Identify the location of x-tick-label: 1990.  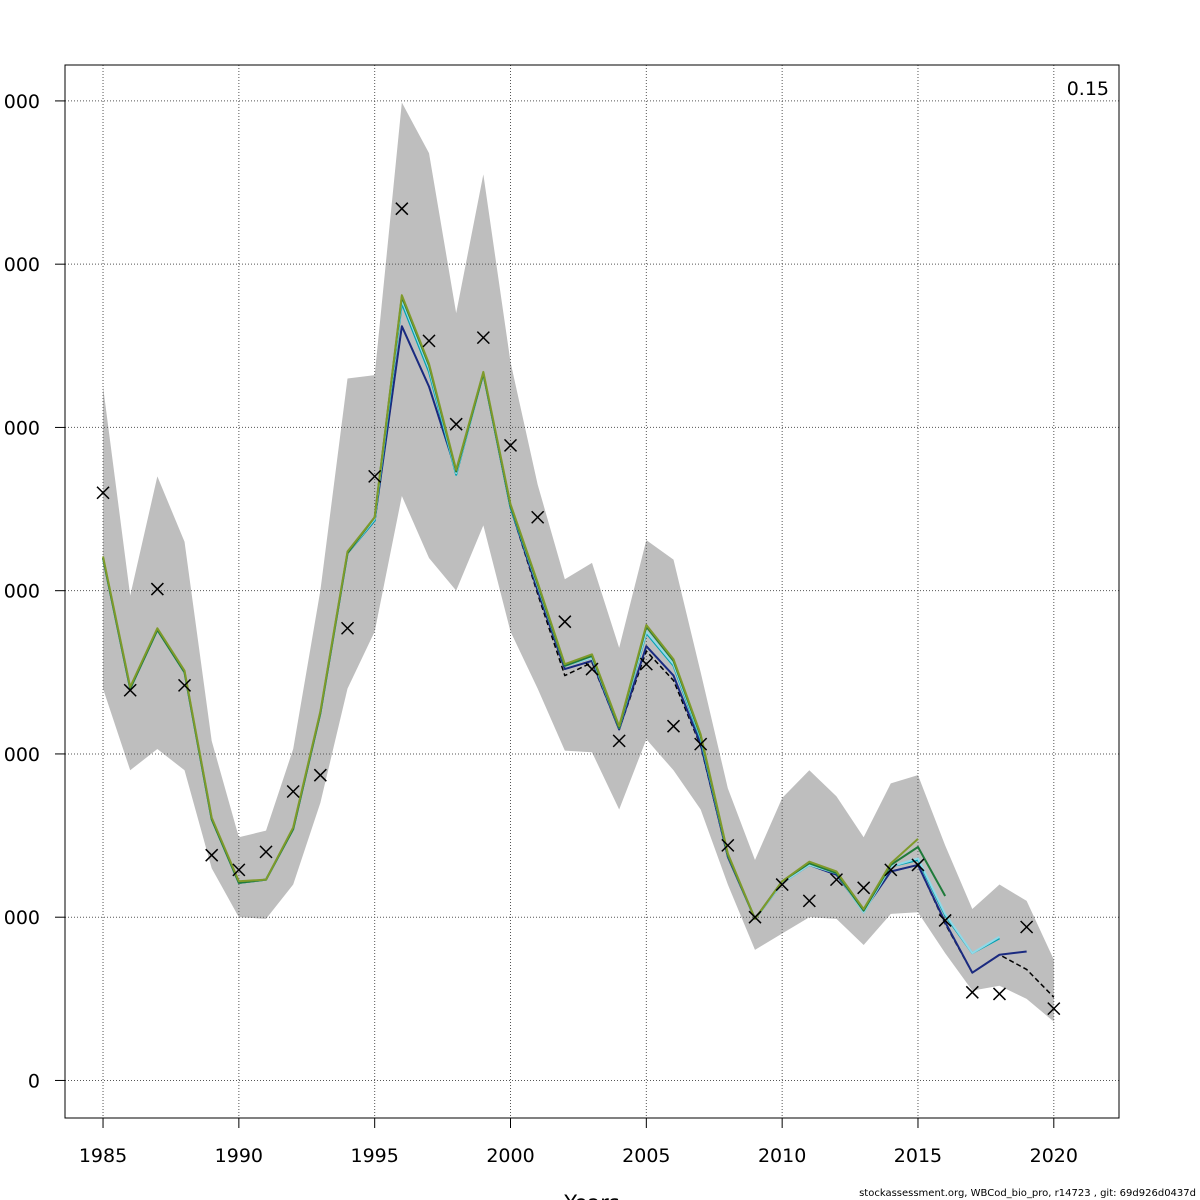
(239, 1156).